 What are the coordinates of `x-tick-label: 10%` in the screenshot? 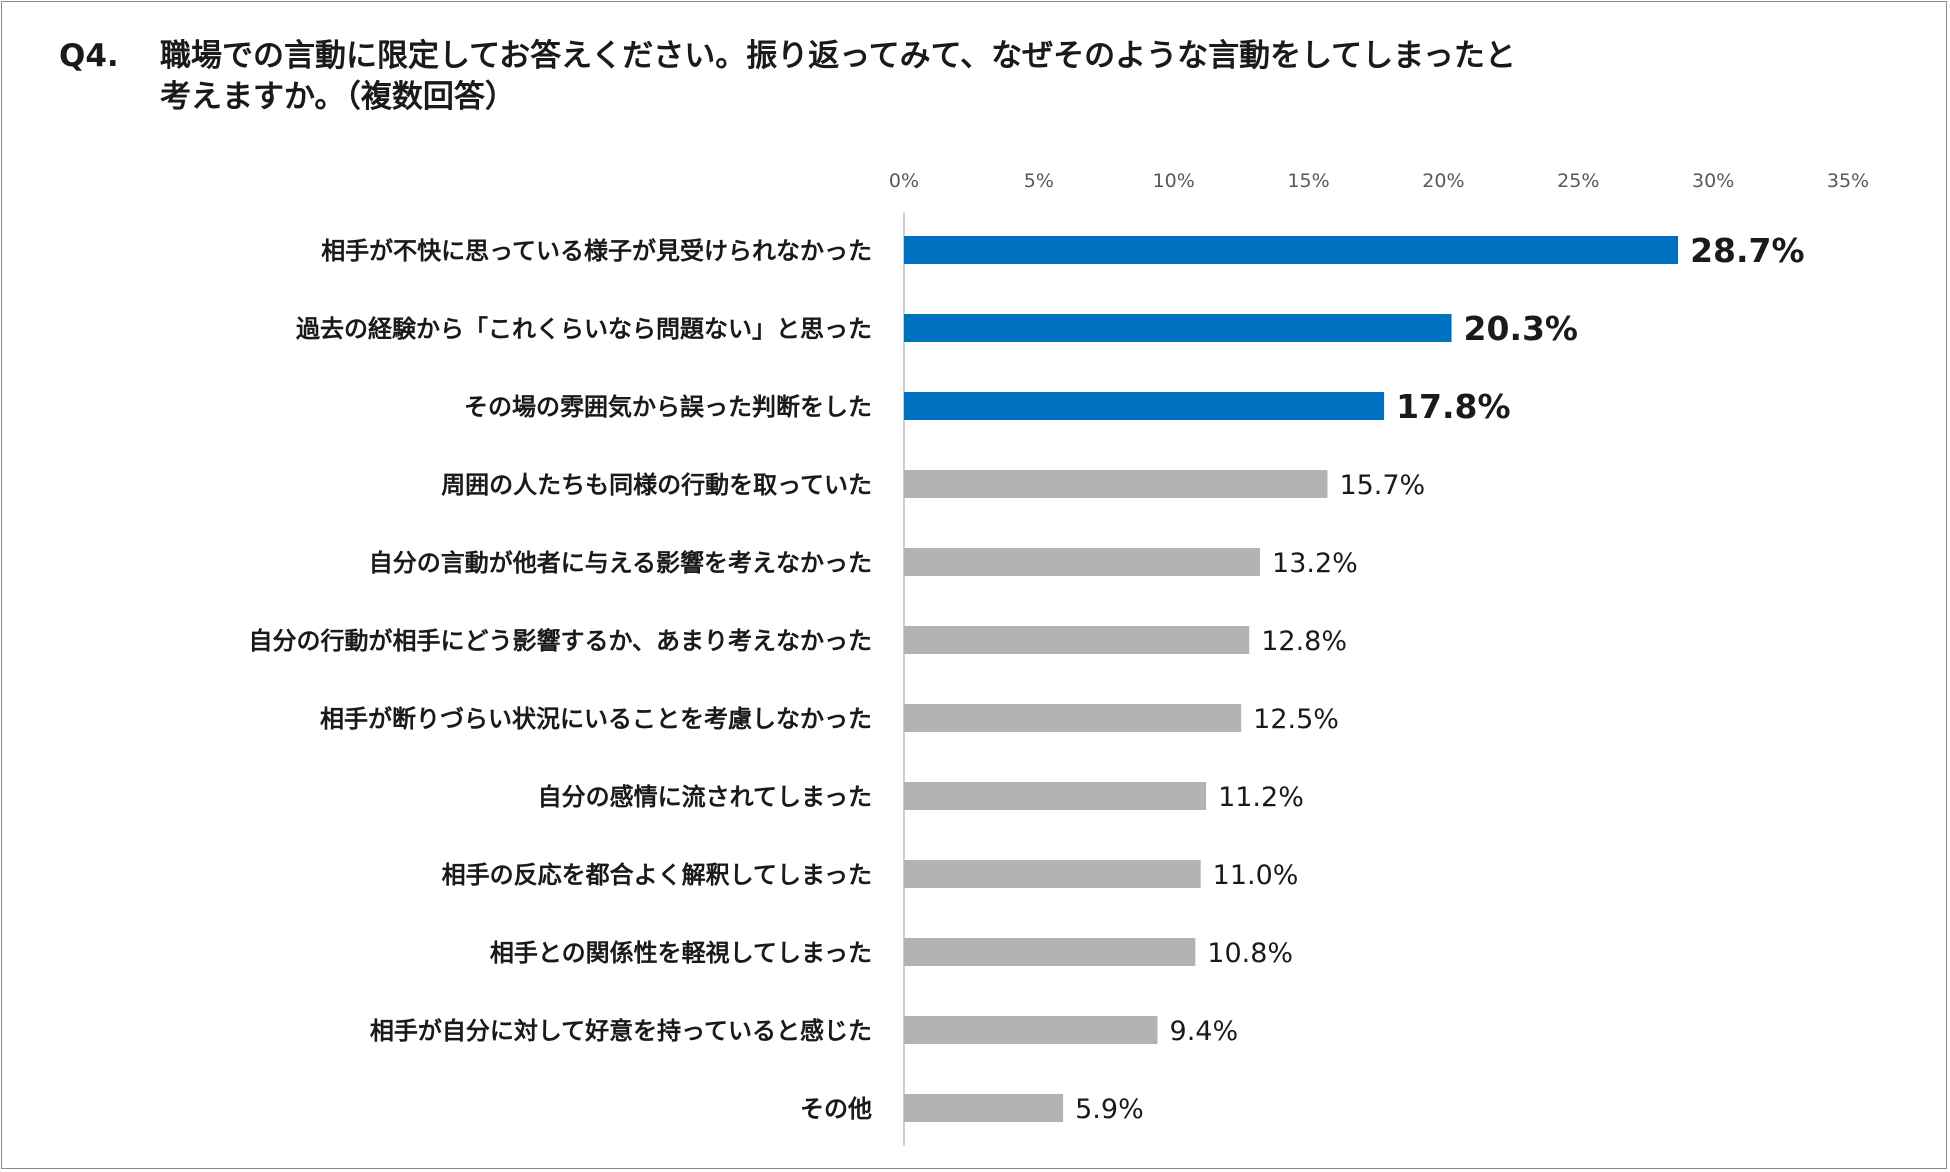 It's located at (1174, 181).